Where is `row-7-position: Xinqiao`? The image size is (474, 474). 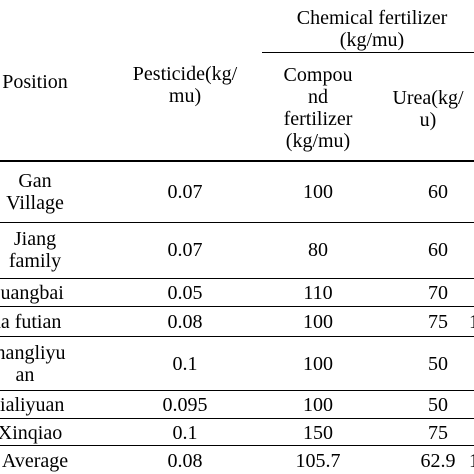 row-7-position: Xinqiao is located at coordinates (40, 432).